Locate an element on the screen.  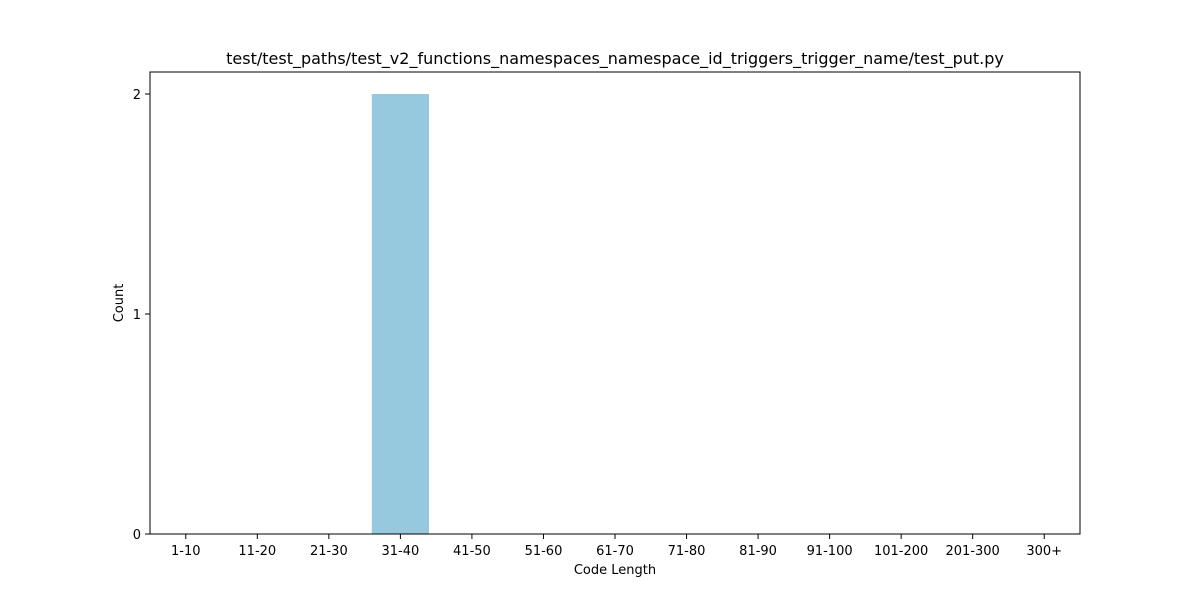
x-tick-label: 41-50 is located at coordinates (472, 551).